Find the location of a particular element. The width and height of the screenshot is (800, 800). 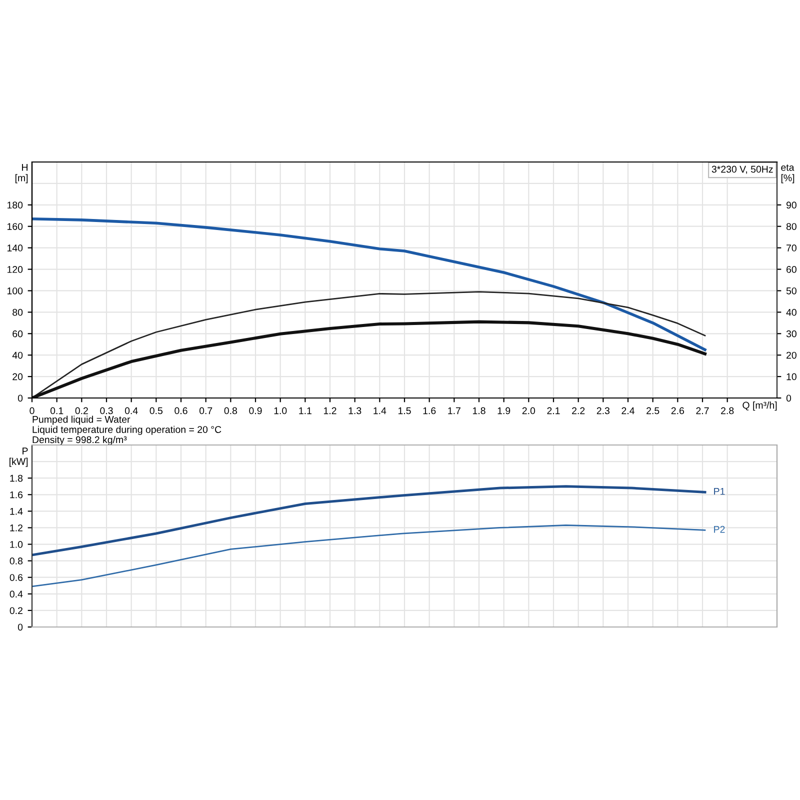

x-tick-label: 0.3 is located at coordinates (106, 410).